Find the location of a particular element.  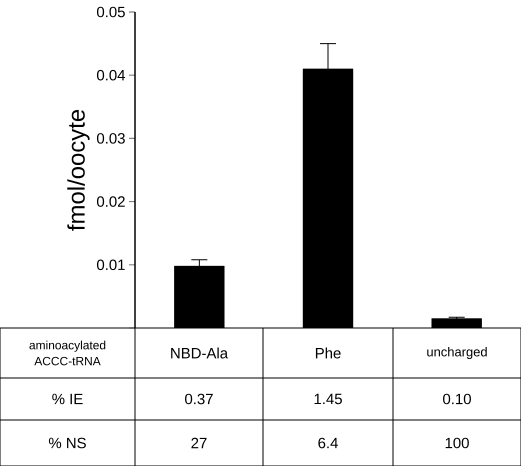

y-tick-label: 0.04 is located at coordinates (111, 75).